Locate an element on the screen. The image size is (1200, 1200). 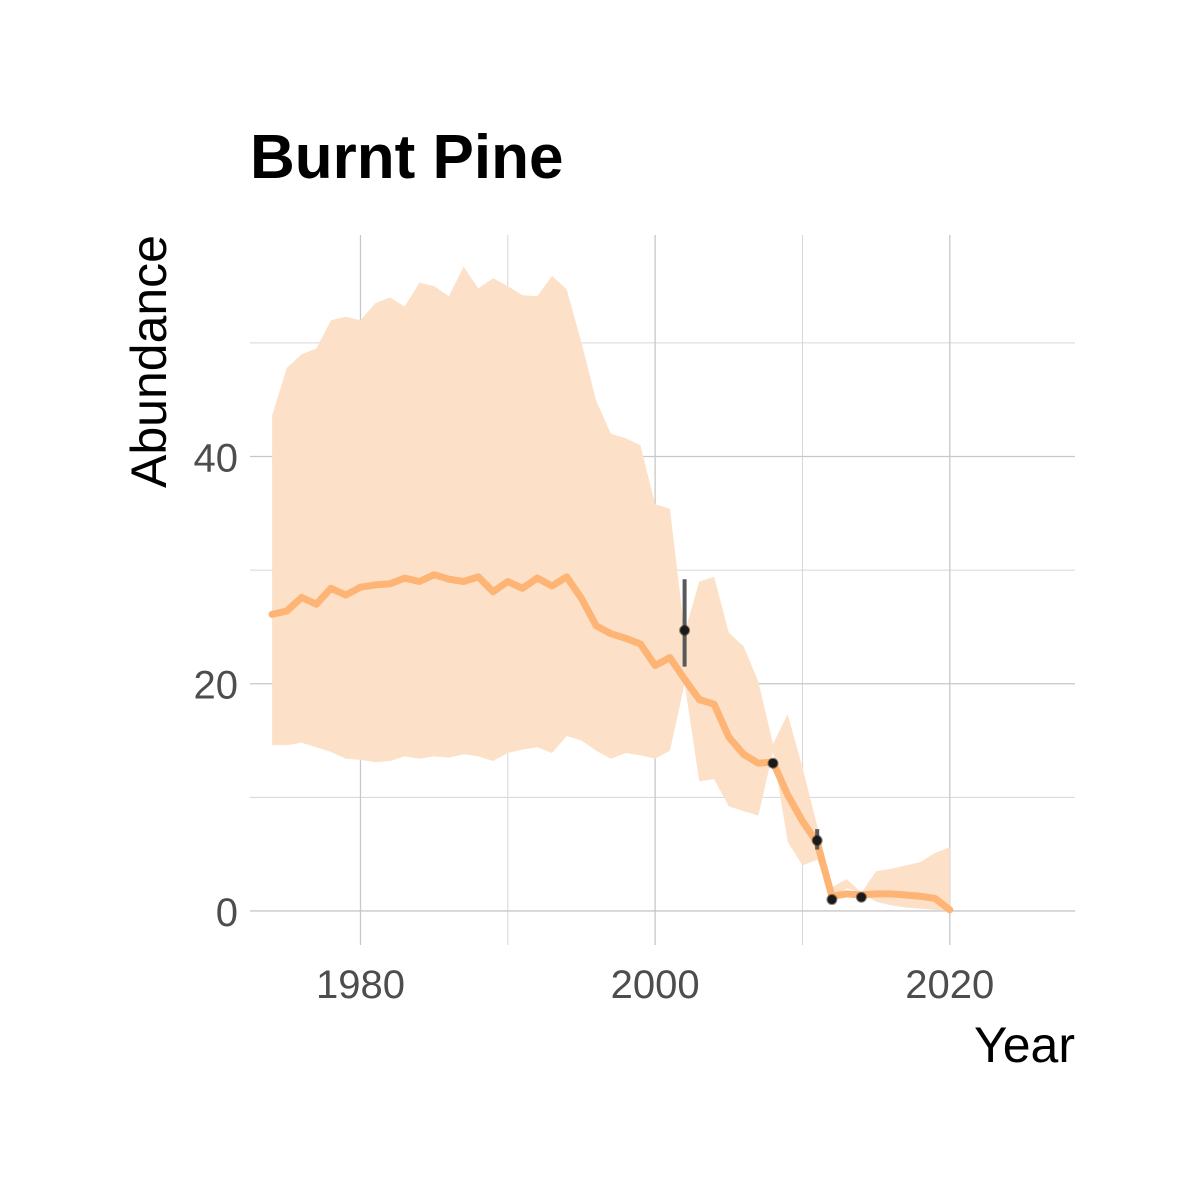
y-tick-label: 0 is located at coordinates (227, 913).